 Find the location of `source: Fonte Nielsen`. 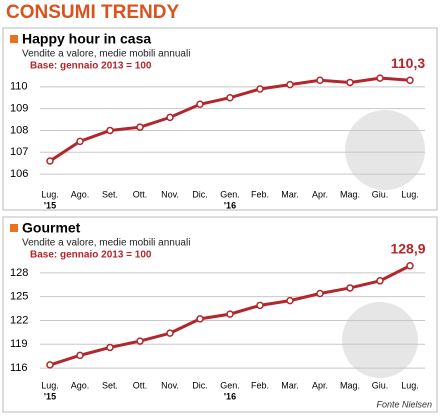

source: Fonte Nielsen is located at coordinates (404, 404).